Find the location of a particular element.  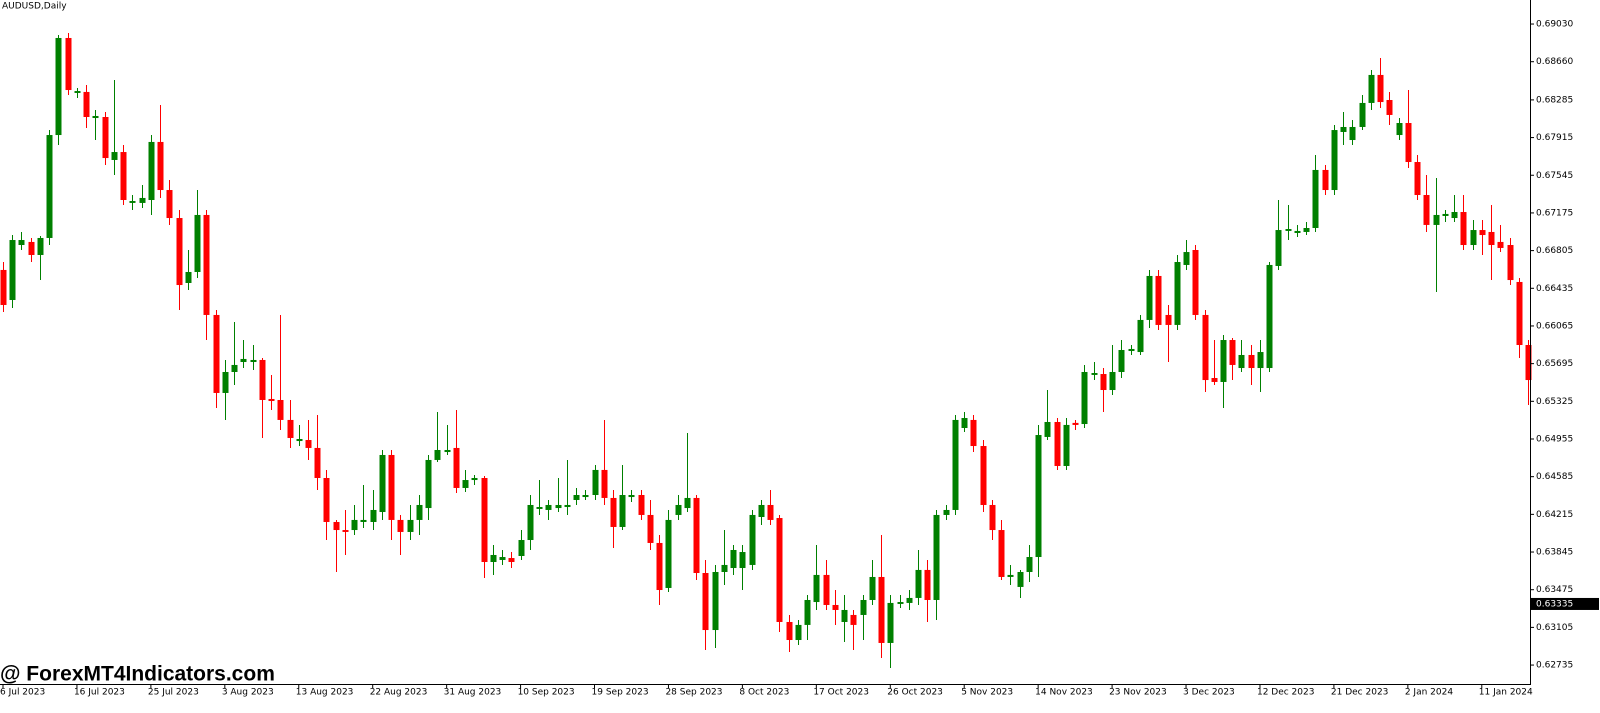

y-tick-label: 0.63105 is located at coordinates (1554, 628).